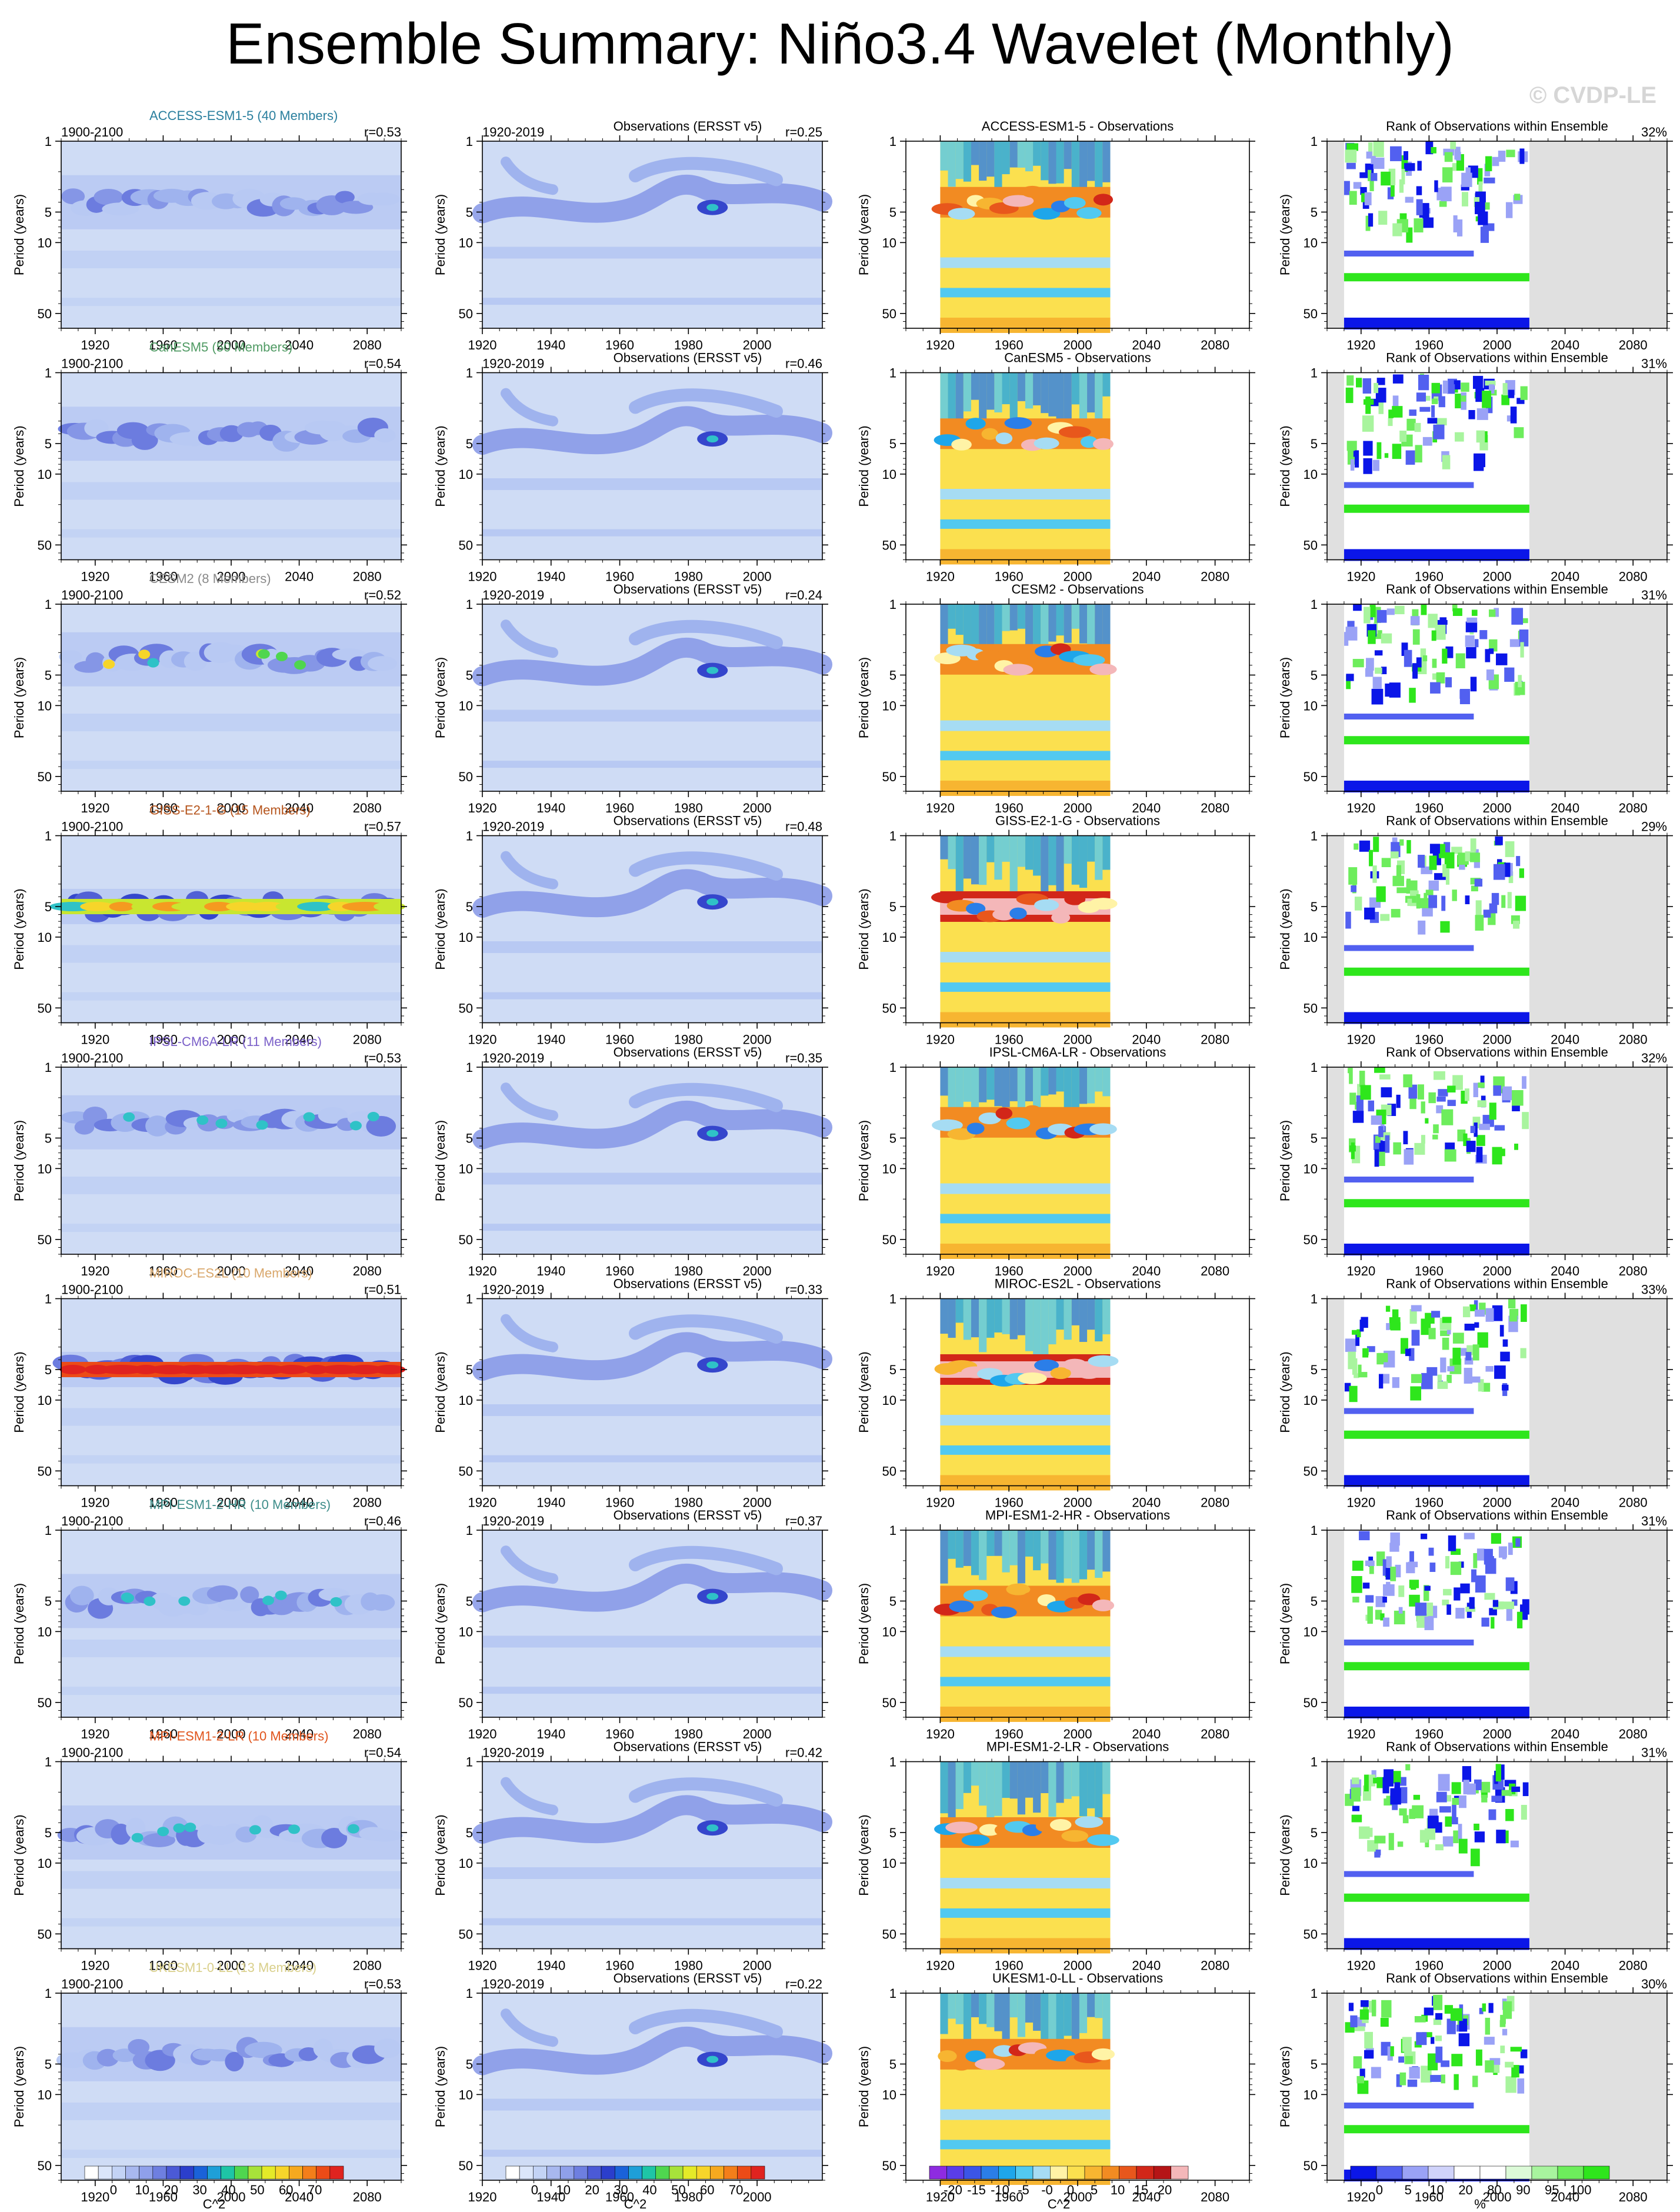 The width and height of the screenshot is (1680, 2212). Describe the element at coordinates (803, 1752) in the screenshot. I see `obs-correlation: r=0.42` at that location.